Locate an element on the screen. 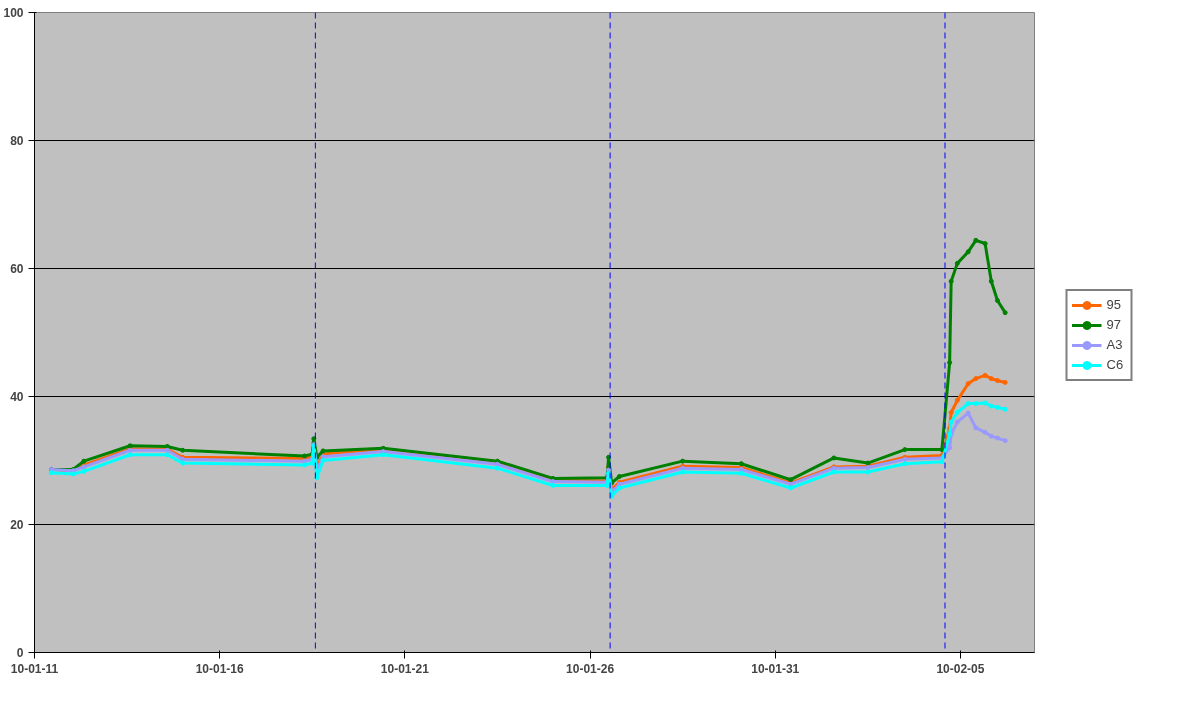  x-tick-label: 10-01-11 is located at coordinates (34, 668).